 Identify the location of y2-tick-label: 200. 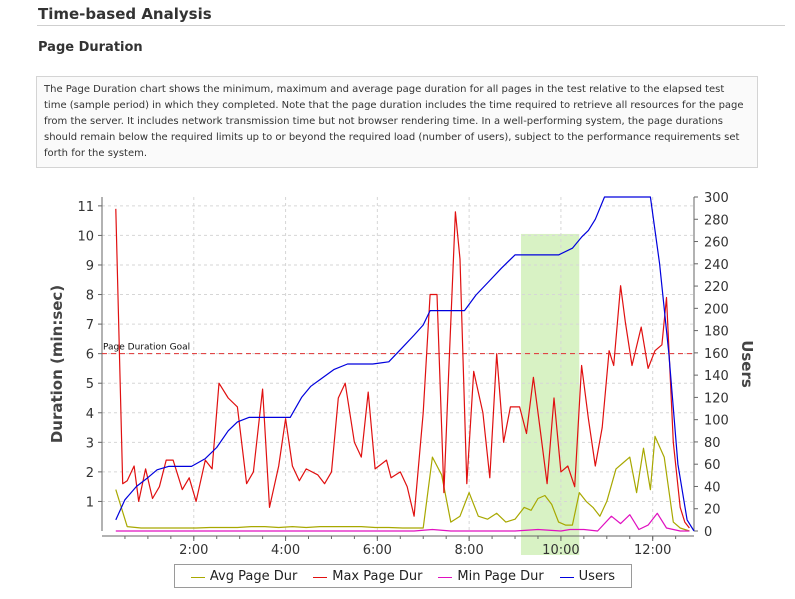
(716, 309).